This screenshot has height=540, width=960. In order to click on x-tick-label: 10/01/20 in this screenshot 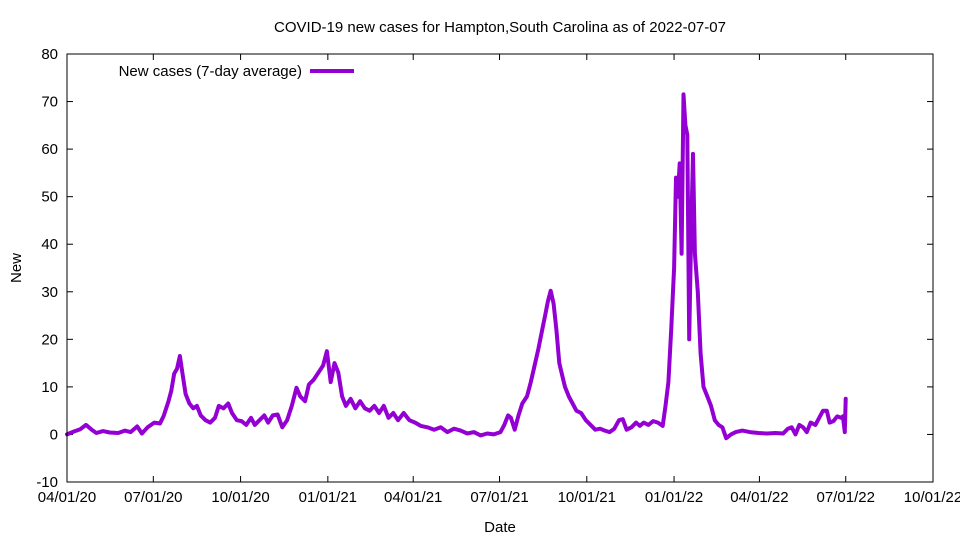, I will do `click(240, 497)`.